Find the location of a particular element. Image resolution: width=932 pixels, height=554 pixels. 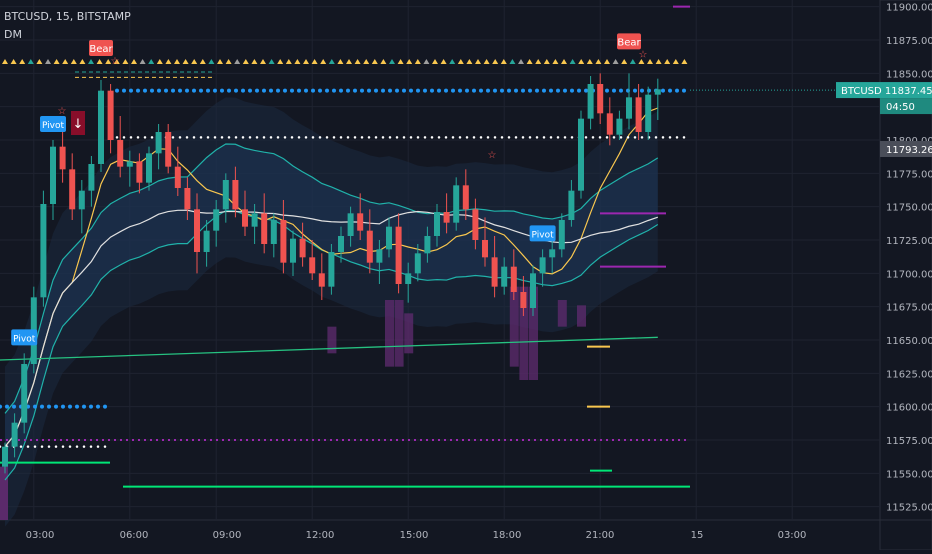

down-arrow-icon: ↓ is located at coordinates (78, 124).